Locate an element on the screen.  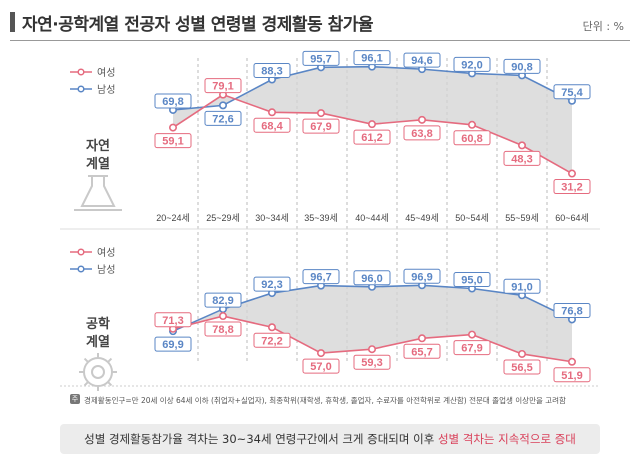
male-value-label-1-4: 96,0 is located at coordinates (371, 279).